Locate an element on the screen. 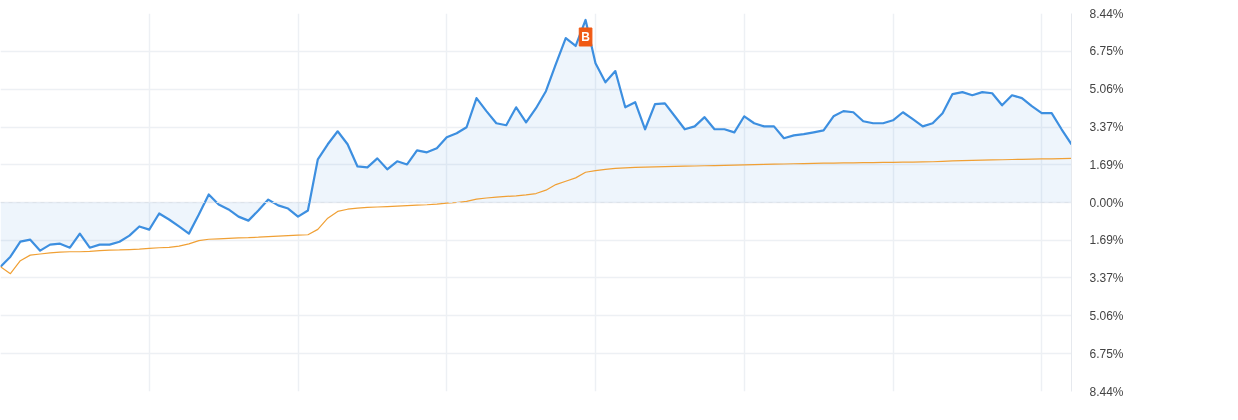 The image size is (1238, 420). y-tick-label: 0.00% is located at coordinates (1106, 202).